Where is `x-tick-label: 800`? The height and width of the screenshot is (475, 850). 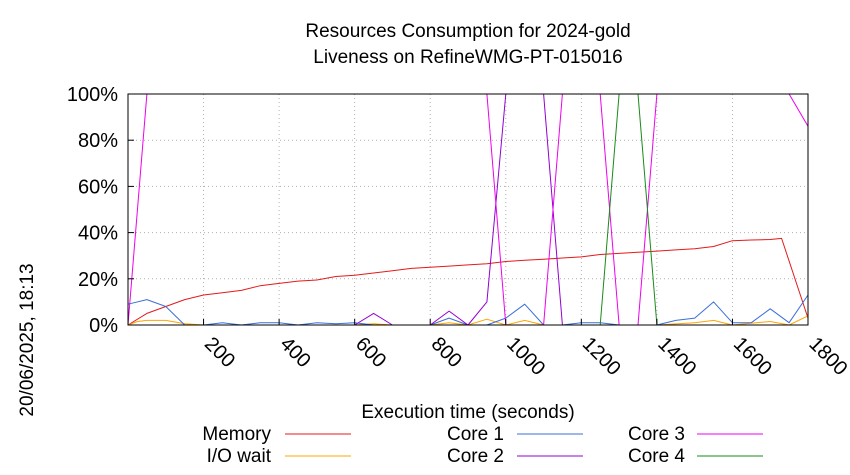 x-tick-label: 800 is located at coordinates (446, 352).